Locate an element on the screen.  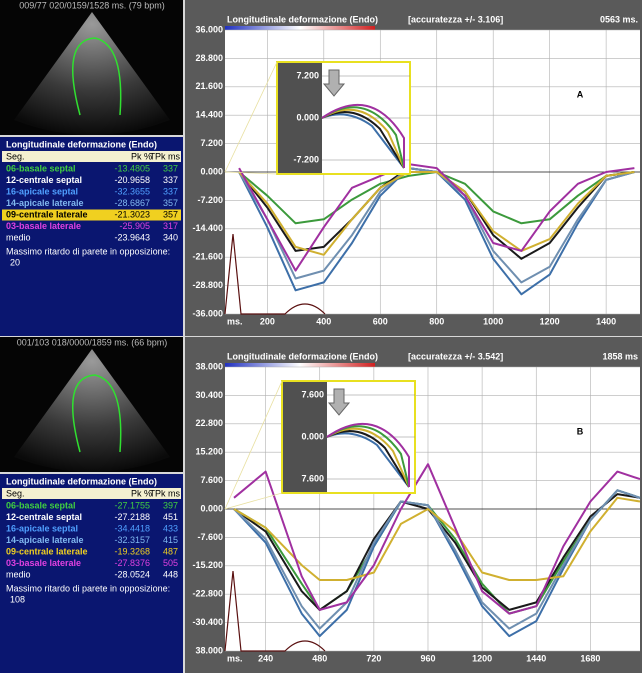
x-tick-label: 1440 is located at coordinates (536, 658).